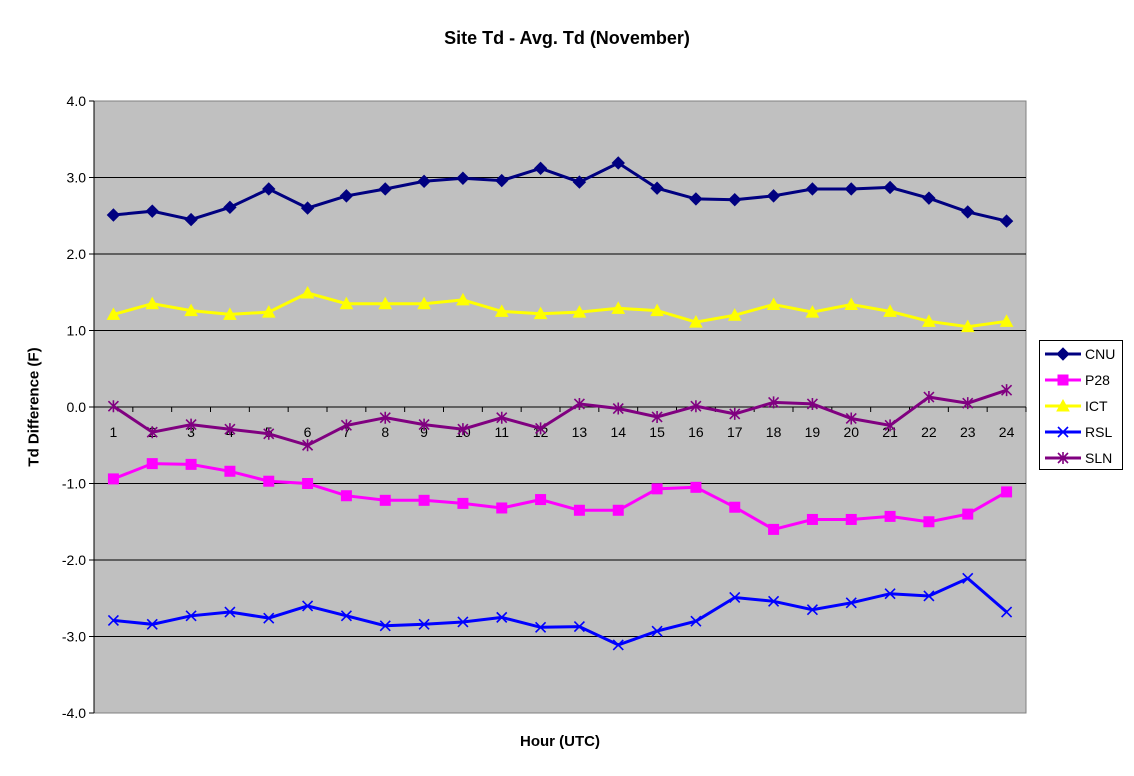 This screenshot has width=1134, height=776. Describe the element at coordinates (774, 432) in the screenshot. I see `x-tick-label: 18` at that location.